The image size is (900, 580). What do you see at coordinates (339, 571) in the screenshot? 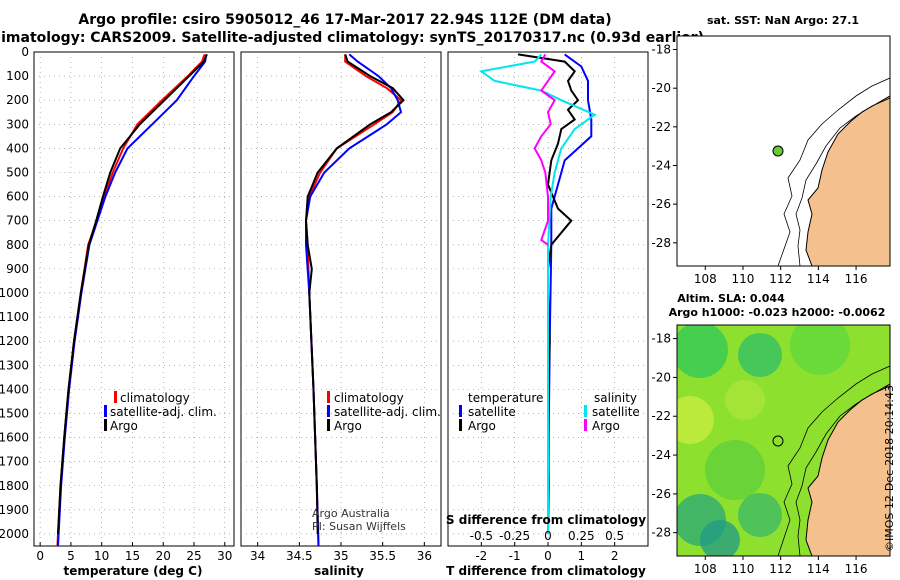
I see `salinity-xlabel: salinity` at bounding box center [339, 571].